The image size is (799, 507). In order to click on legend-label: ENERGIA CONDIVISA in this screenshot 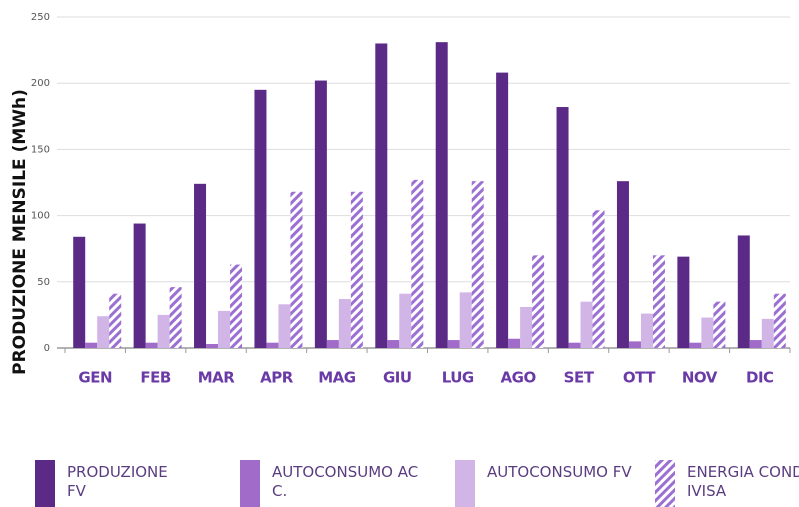, I will do `click(743, 481)`.